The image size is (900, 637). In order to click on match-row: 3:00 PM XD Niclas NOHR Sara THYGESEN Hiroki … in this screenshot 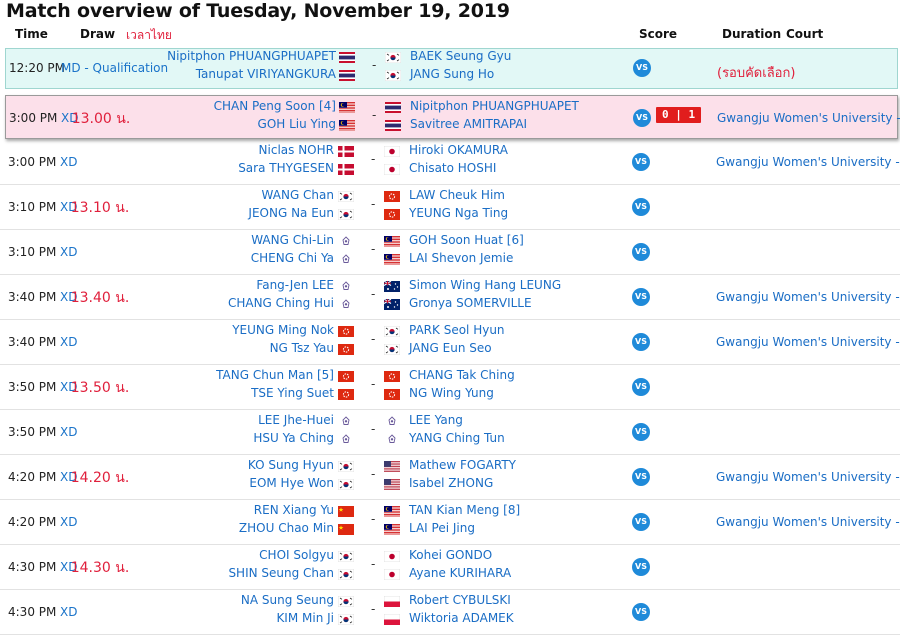, I will do `click(450, 162)`.